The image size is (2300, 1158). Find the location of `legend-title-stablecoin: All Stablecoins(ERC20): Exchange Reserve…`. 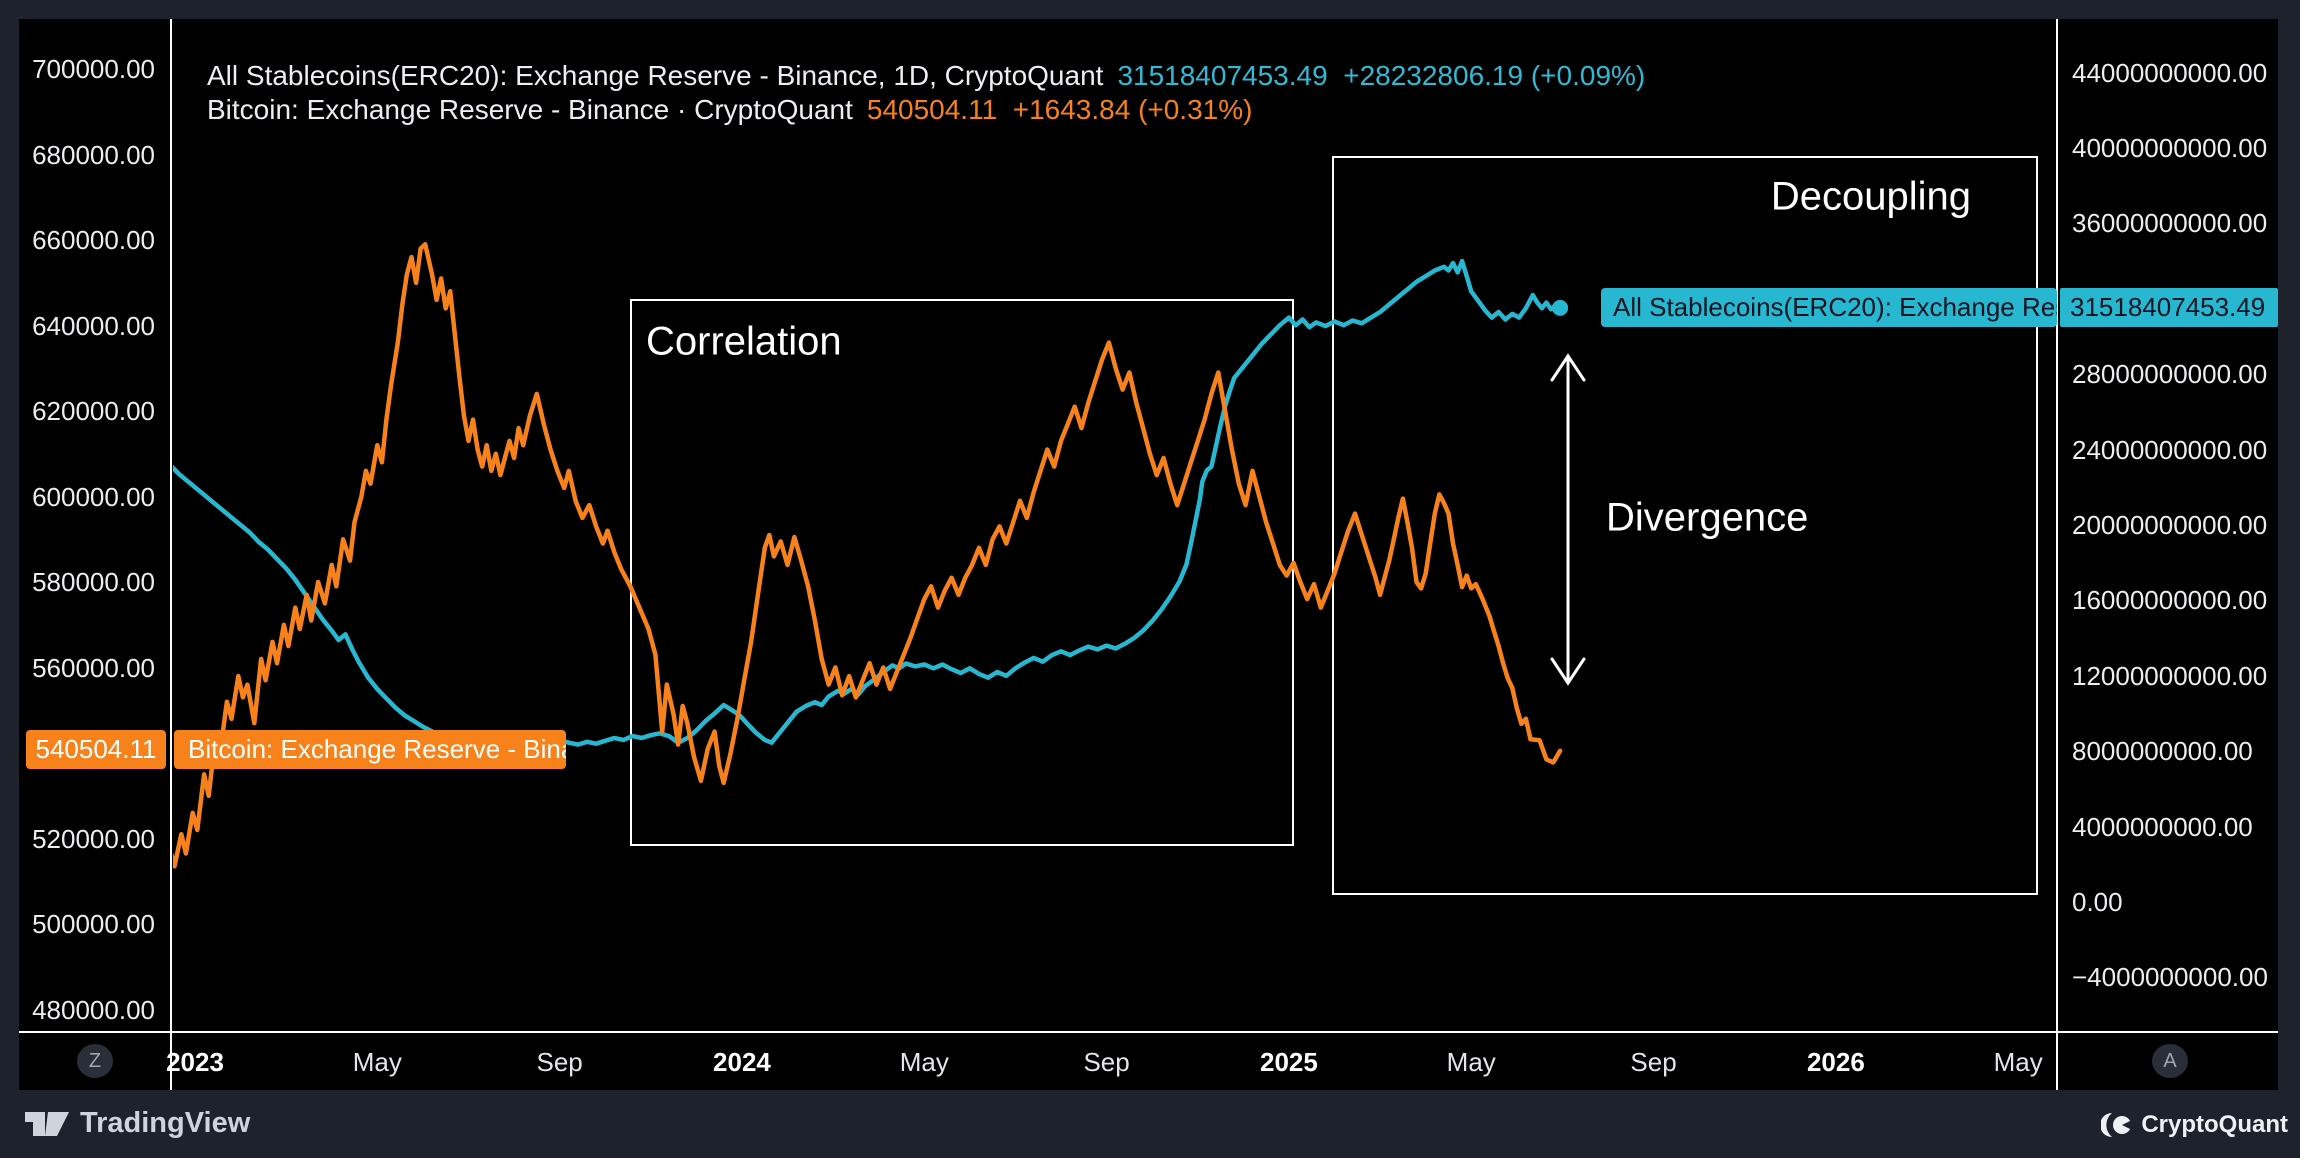

legend-title-stablecoin: All Stablecoins(ERC20): Exchange Reserve… is located at coordinates (655, 75).